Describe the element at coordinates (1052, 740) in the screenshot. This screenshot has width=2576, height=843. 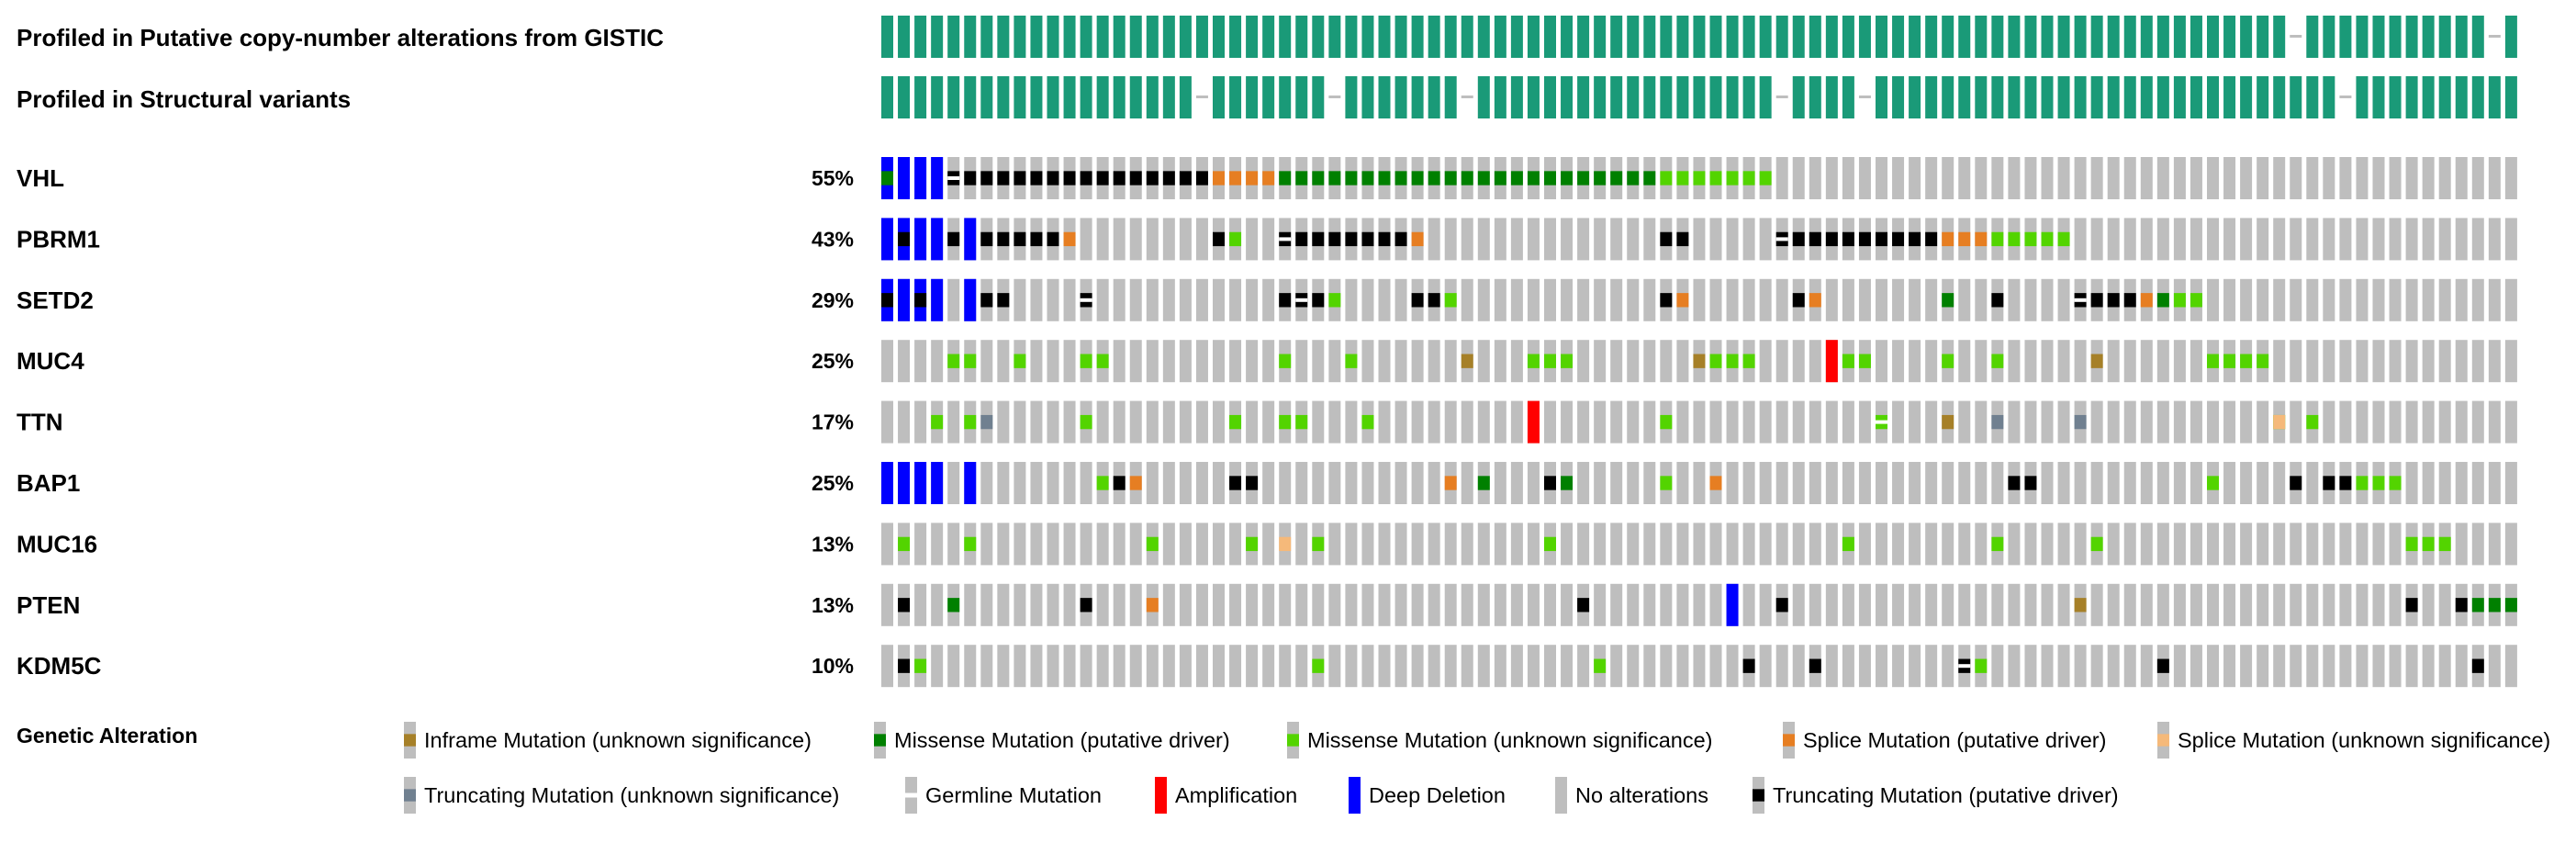
I see `legend-item-missense-mutation-putative-driver: Missense Mutation (putative driver)` at that location.